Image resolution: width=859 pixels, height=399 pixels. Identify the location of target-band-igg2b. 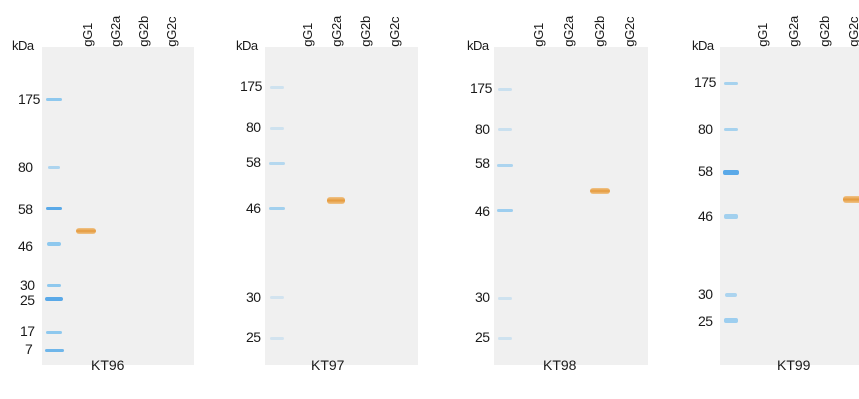
(600, 191).